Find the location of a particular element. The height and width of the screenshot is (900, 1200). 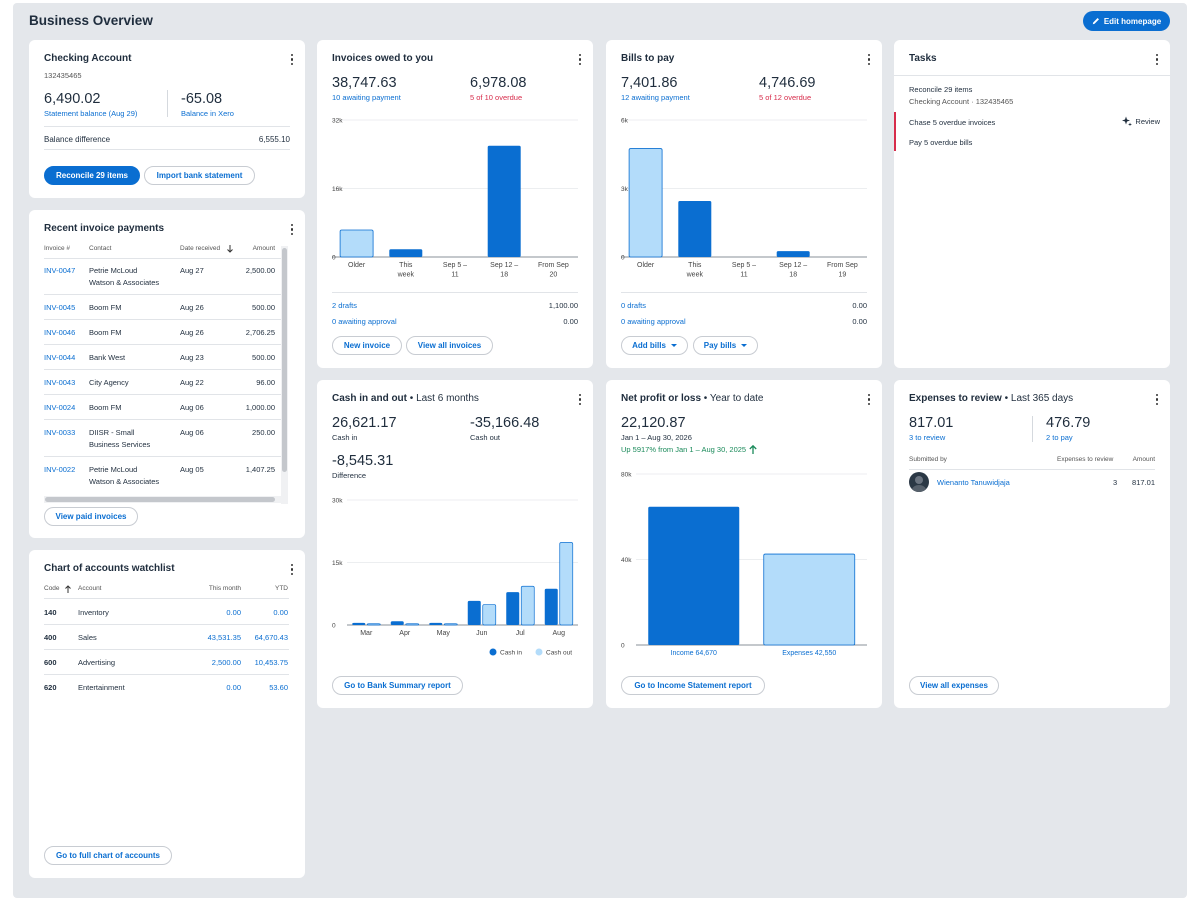

payment-amount: 250.00 is located at coordinates (263, 432).